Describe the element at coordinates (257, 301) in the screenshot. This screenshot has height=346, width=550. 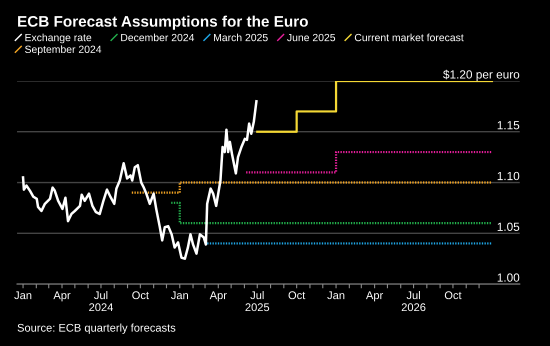
I see `x-tick-label: Jul 2025` at that location.